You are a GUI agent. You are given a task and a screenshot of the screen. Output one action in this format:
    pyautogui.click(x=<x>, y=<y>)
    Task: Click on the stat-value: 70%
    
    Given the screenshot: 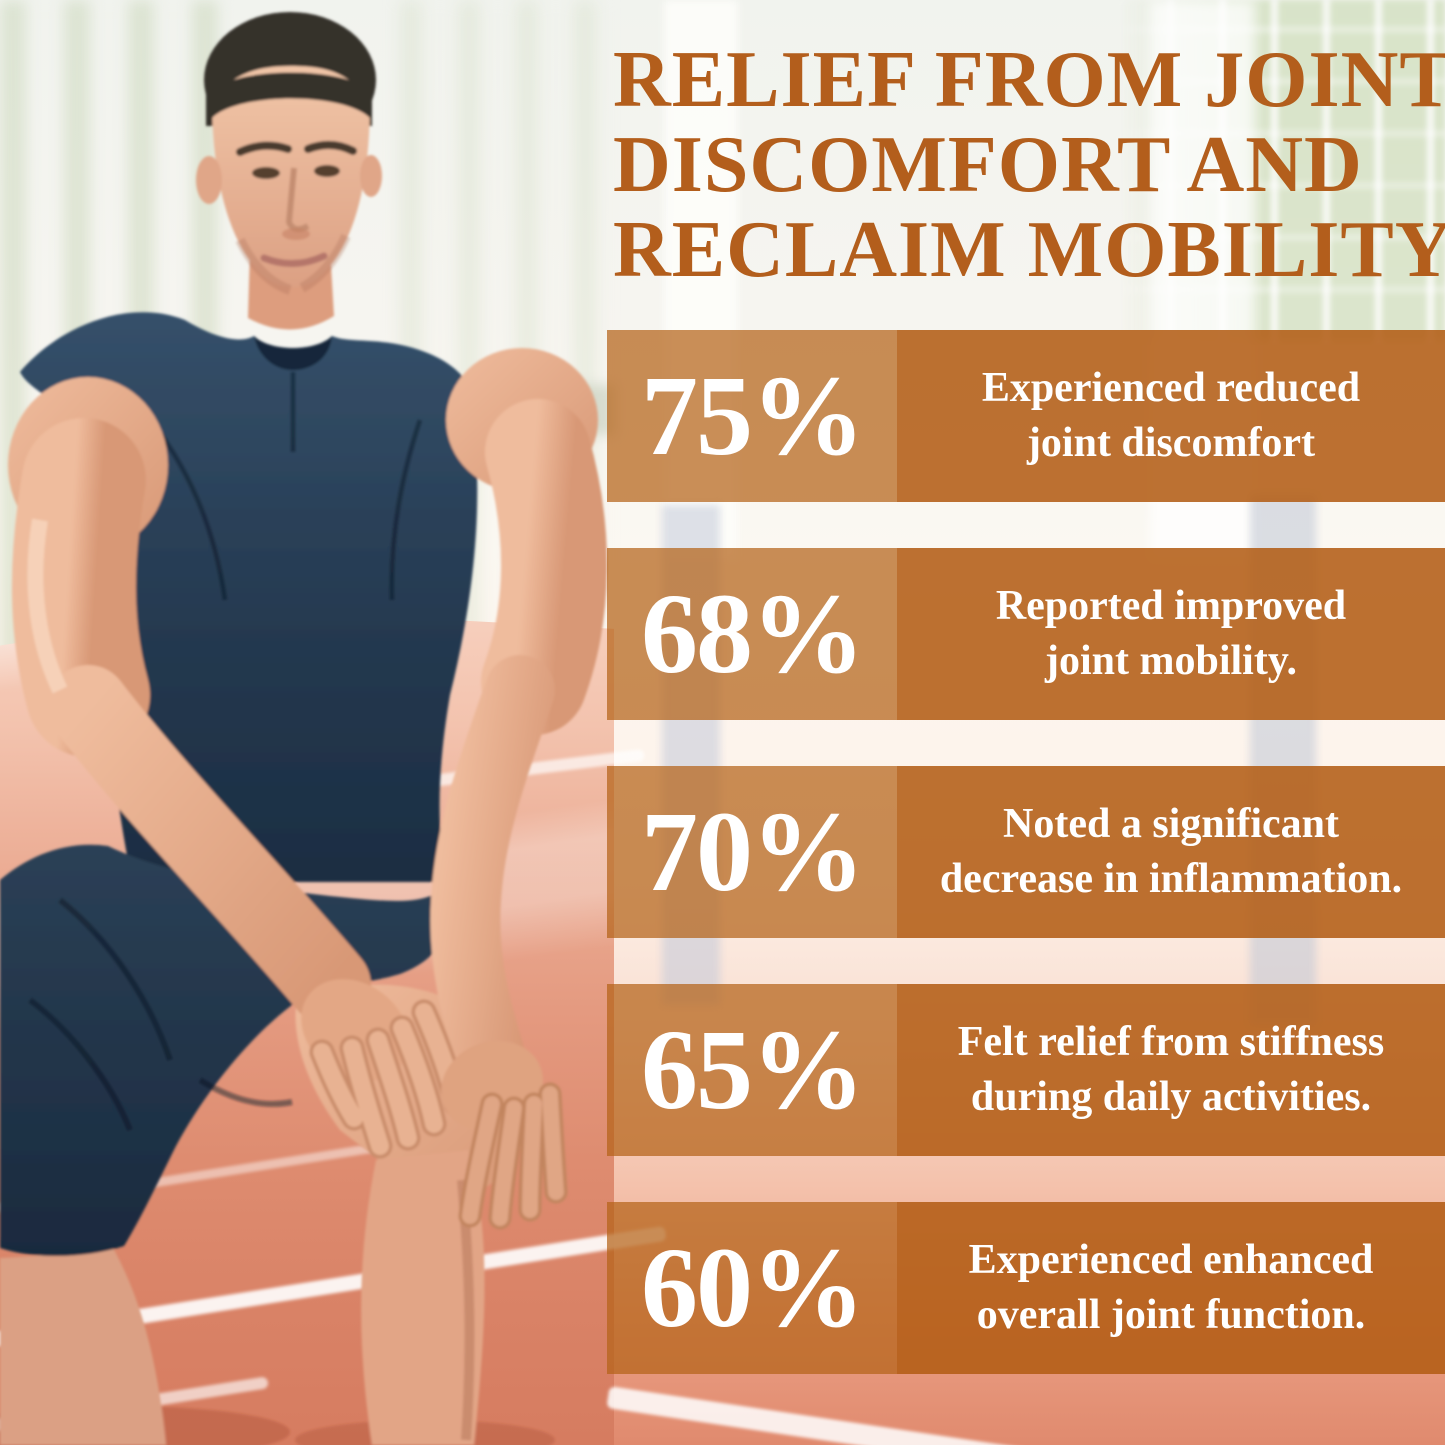 What is the action you would take?
    pyautogui.click(x=752, y=852)
    